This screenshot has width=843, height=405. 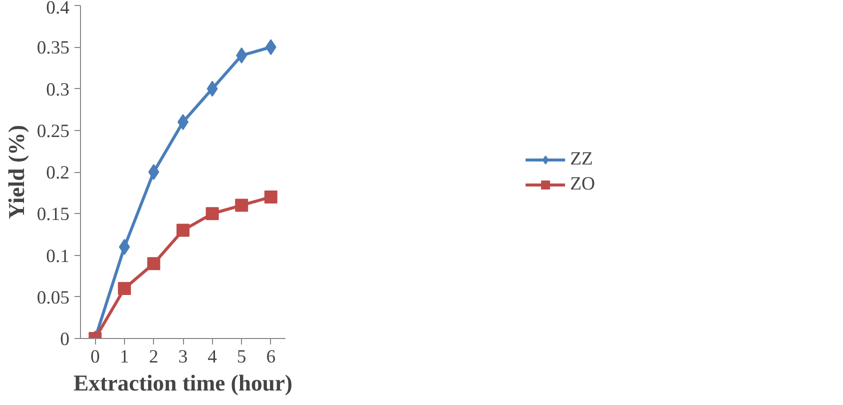 What do you see at coordinates (53, 297) in the screenshot?
I see `y-tick-label: 0.05` at bounding box center [53, 297].